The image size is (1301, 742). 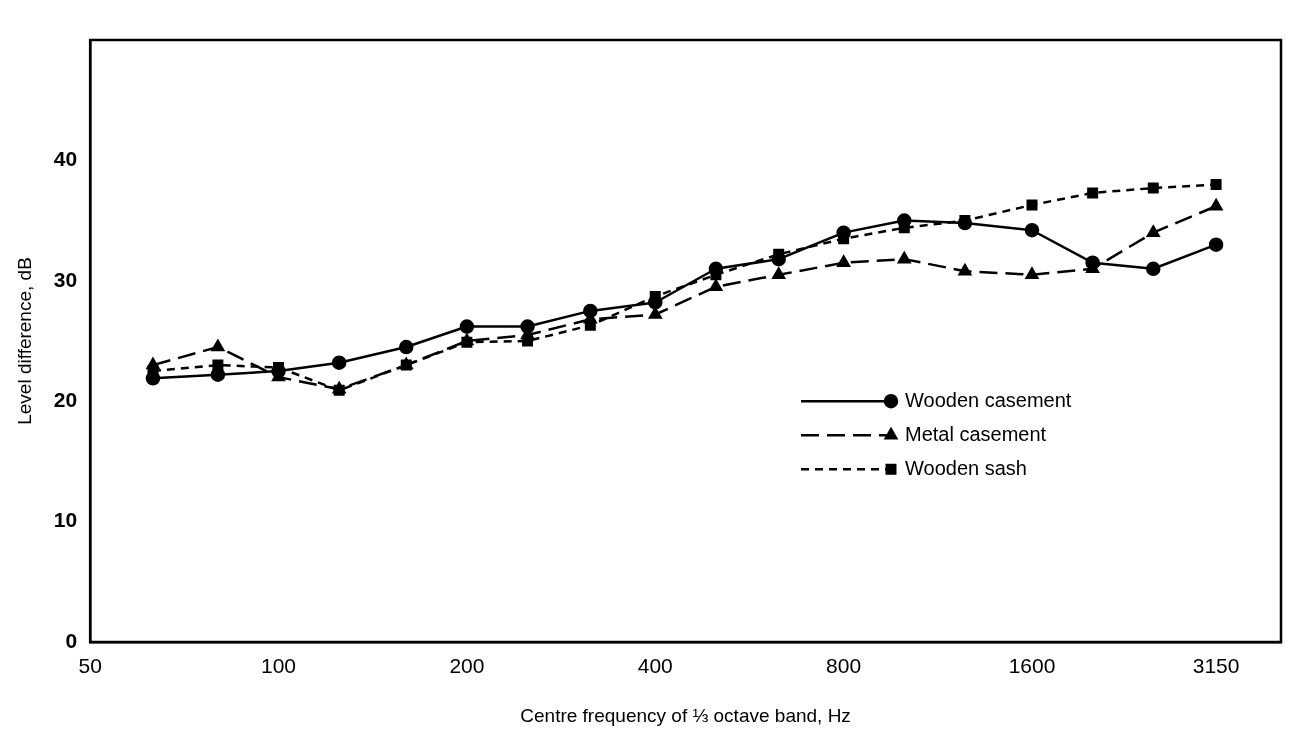 What do you see at coordinates (1216, 666) in the screenshot?
I see `x-tick-label: 3150` at bounding box center [1216, 666].